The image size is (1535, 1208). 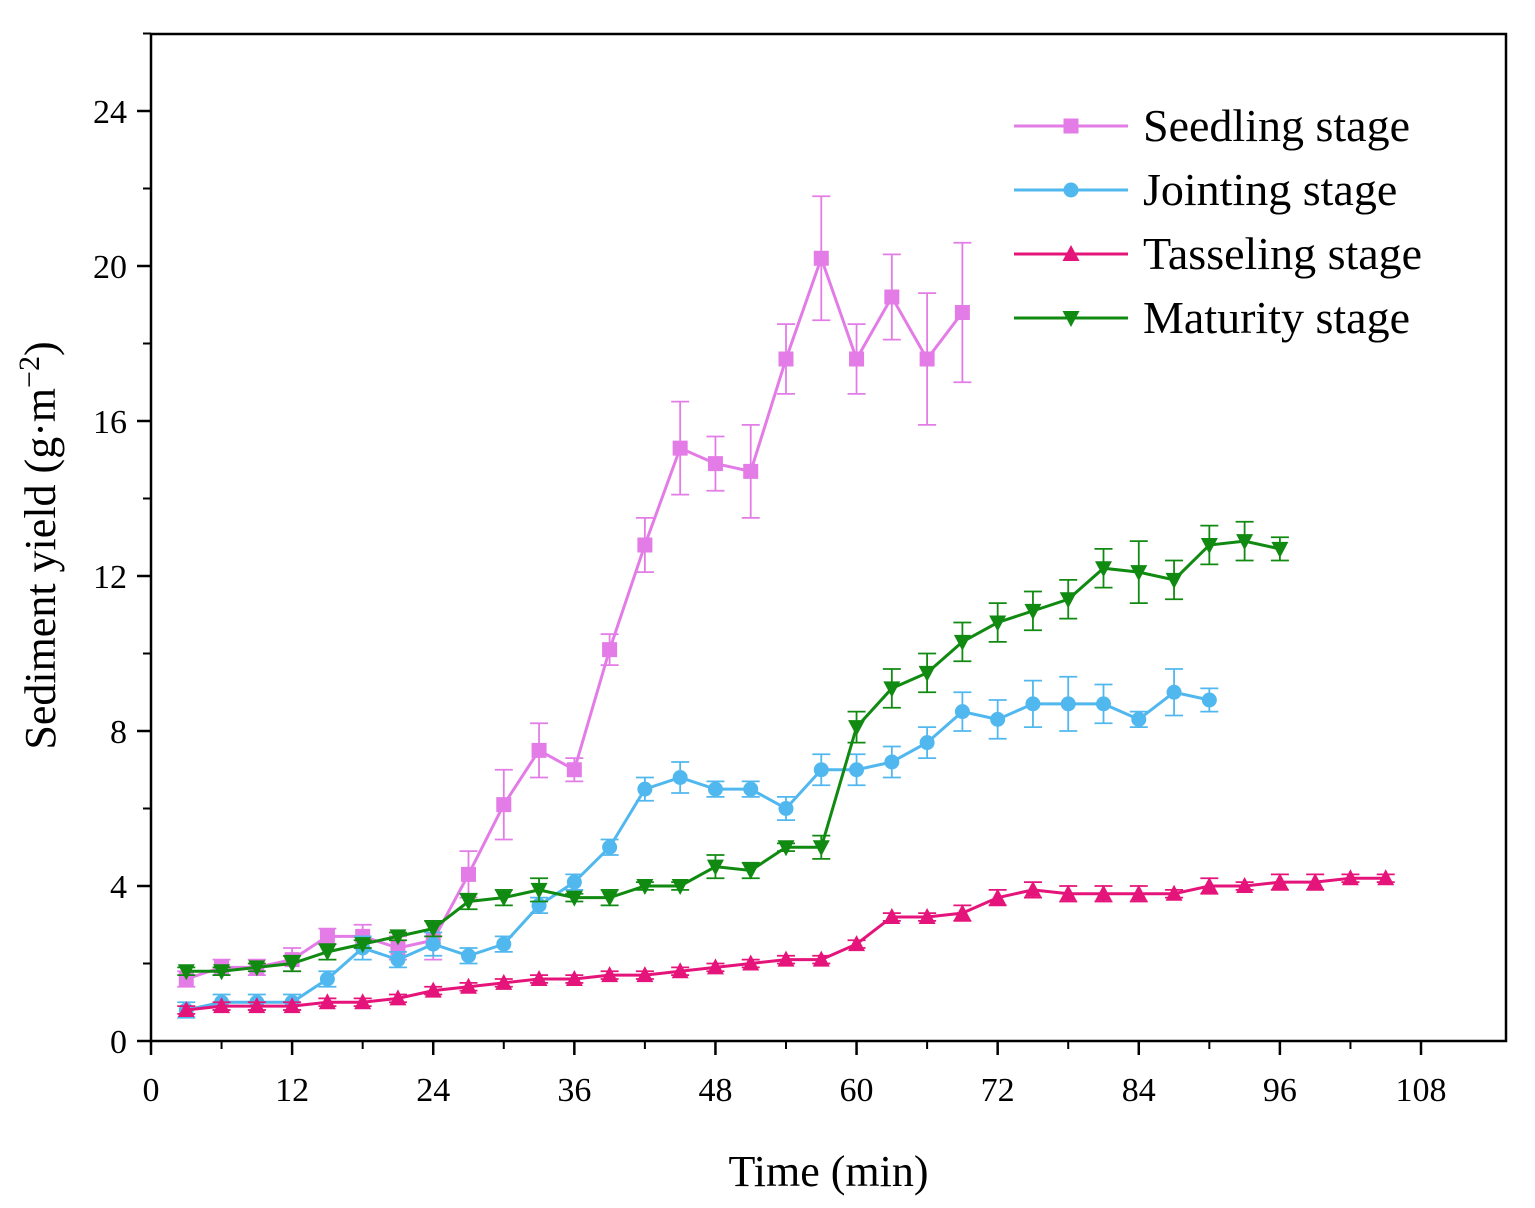 I want to click on legend-entry: Tasseling stage, so click(x=1218, y=253).